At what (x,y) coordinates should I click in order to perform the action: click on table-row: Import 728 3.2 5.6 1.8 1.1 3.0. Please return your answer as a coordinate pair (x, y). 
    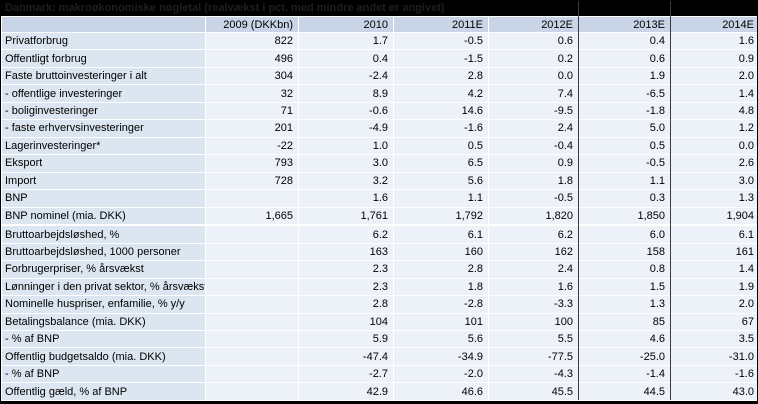
    Looking at the image, I should click on (379, 181).